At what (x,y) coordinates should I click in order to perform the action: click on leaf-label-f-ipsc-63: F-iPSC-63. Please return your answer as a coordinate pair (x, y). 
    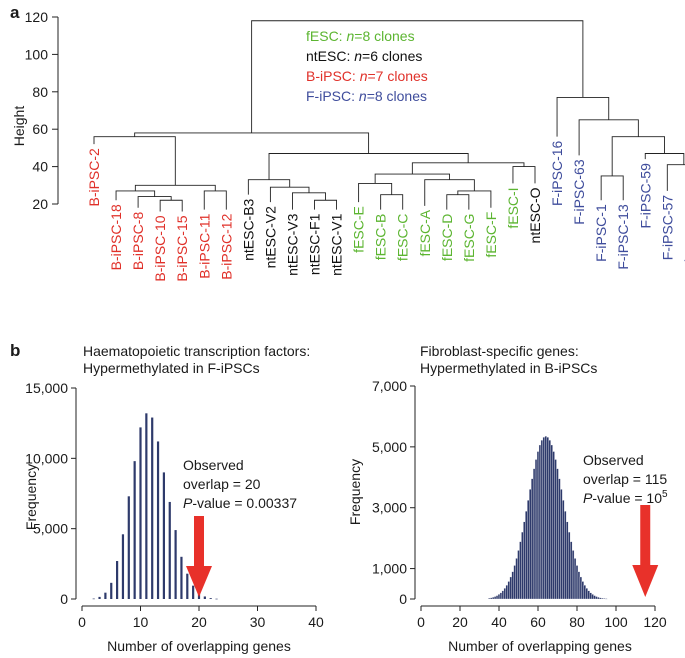
    Looking at the image, I should click on (579, 192).